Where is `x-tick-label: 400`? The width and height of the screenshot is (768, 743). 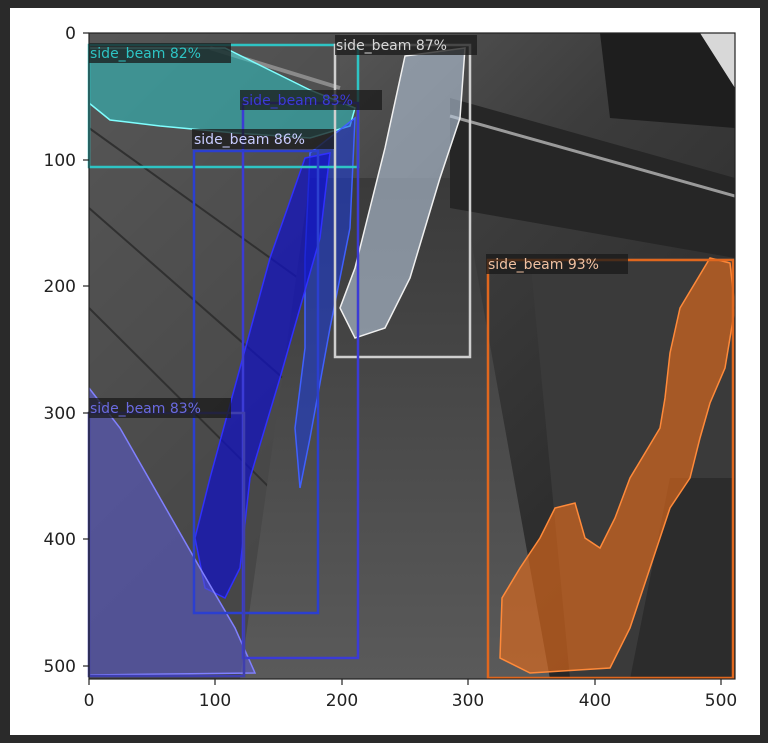 x-tick-label: 400 is located at coordinates (595, 701).